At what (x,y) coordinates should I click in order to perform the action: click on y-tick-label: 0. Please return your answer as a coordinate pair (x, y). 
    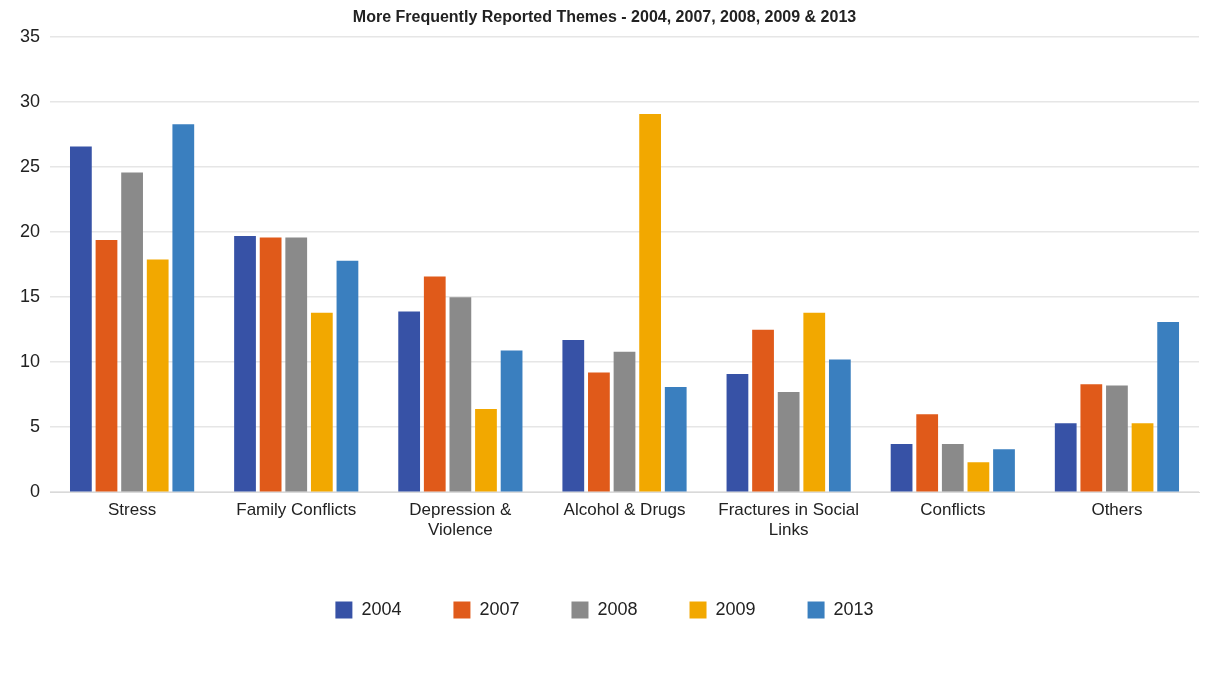
    Looking at the image, I should click on (35, 491).